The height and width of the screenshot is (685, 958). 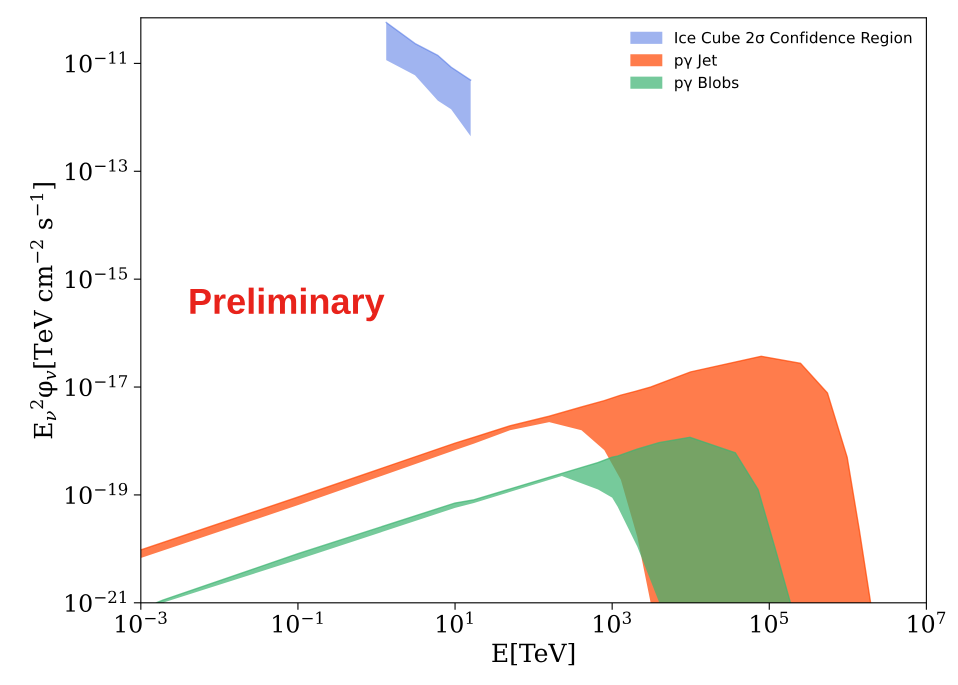 What do you see at coordinates (97, 277) in the screenshot?
I see `y-tick-label: 10$^{−15}$` at bounding box center [97, 277].